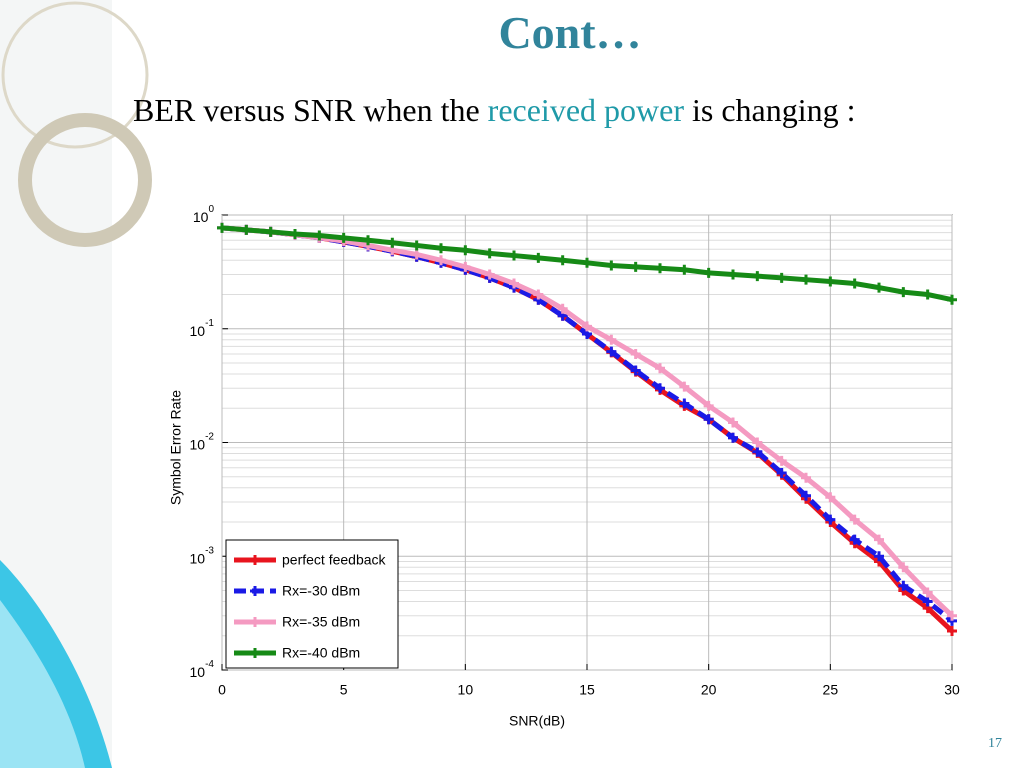 The height and width of the screenshot is (768, 1024). Describe the element at coordinates (585, 110) in the screenshot. I see `highlight: received power` at that location.